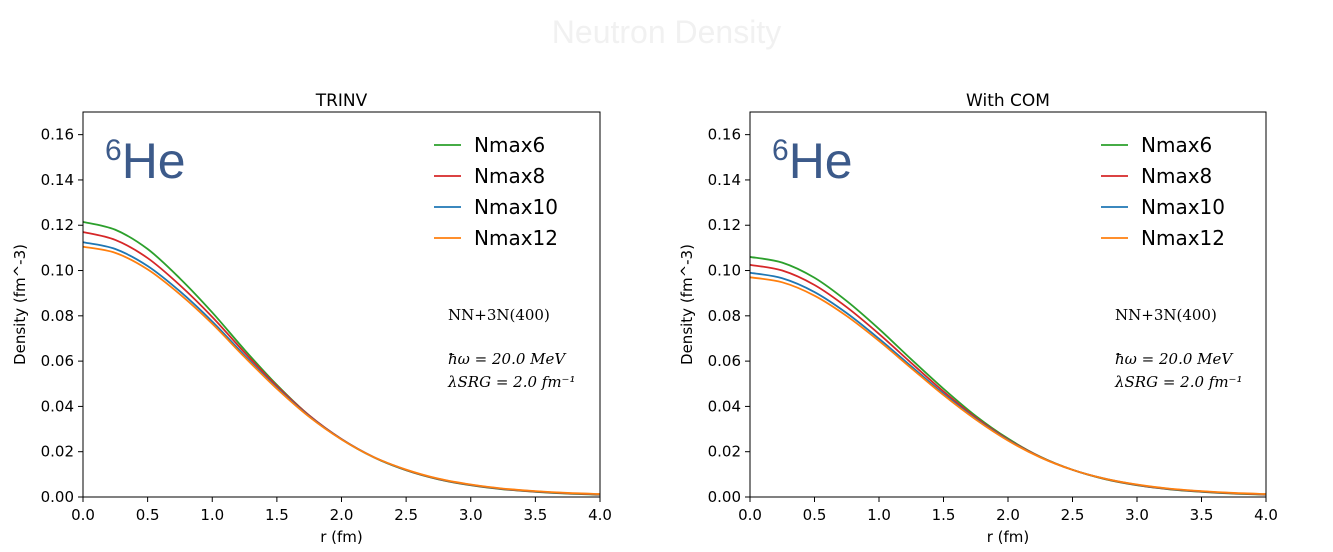  What do you see at coordinates (1008, 101) in the screenshot?
I see `chart-title: With COM` at bounding box center [1008, 101].